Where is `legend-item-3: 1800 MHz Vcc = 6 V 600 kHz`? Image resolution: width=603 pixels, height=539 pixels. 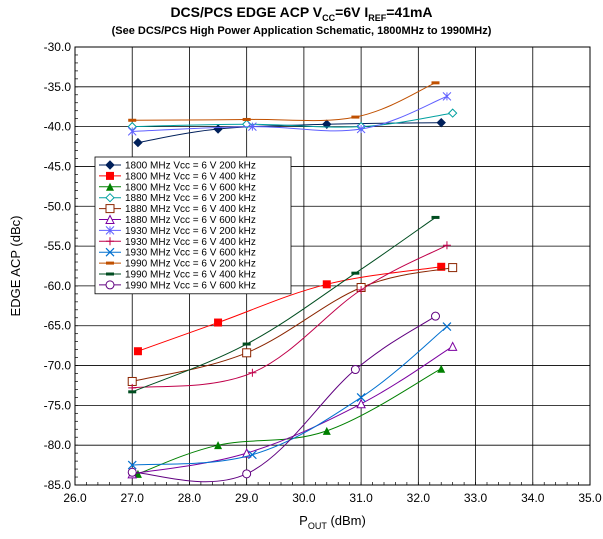
legend-item-3: 1800 MHz Vcc = 6 V 600 kHz is located at coordinates (177, 187).